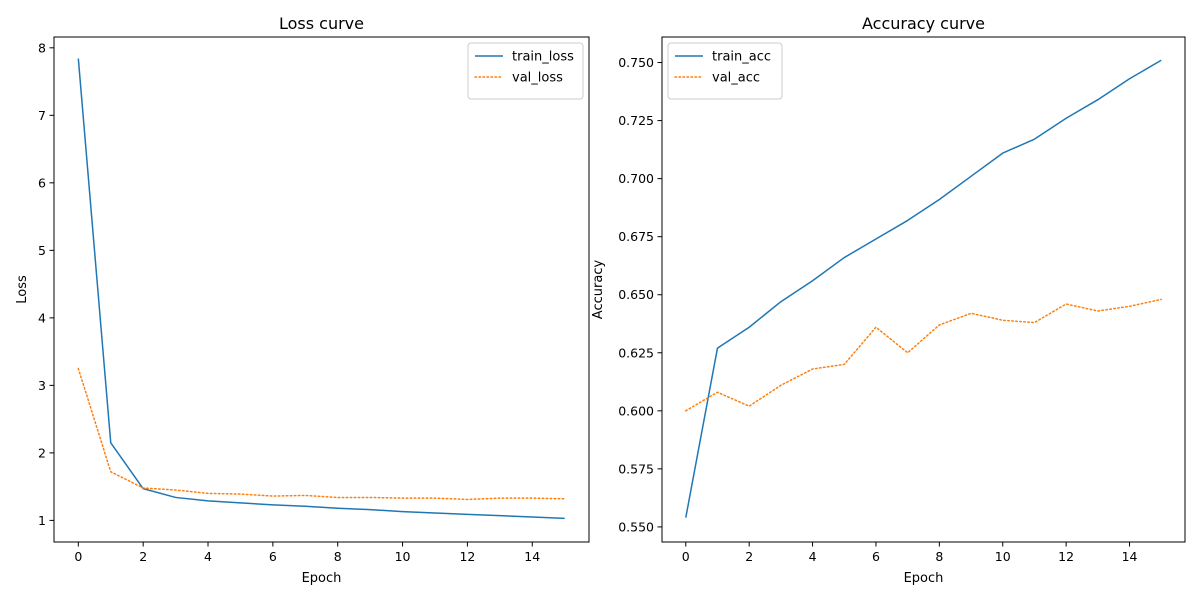 Image resolution: width=1200 pixels, height=600 pixels. I want to click on loss-x-tick-label: 8, so click(338, 556).